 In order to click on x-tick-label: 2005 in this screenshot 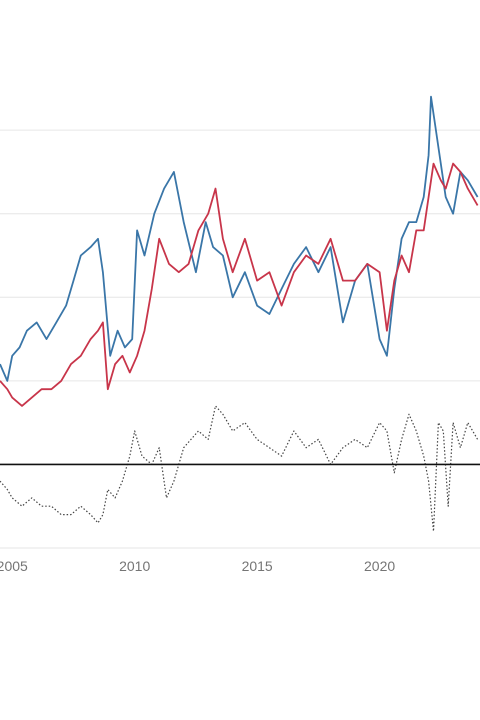, I will do `click(14, 566)`.